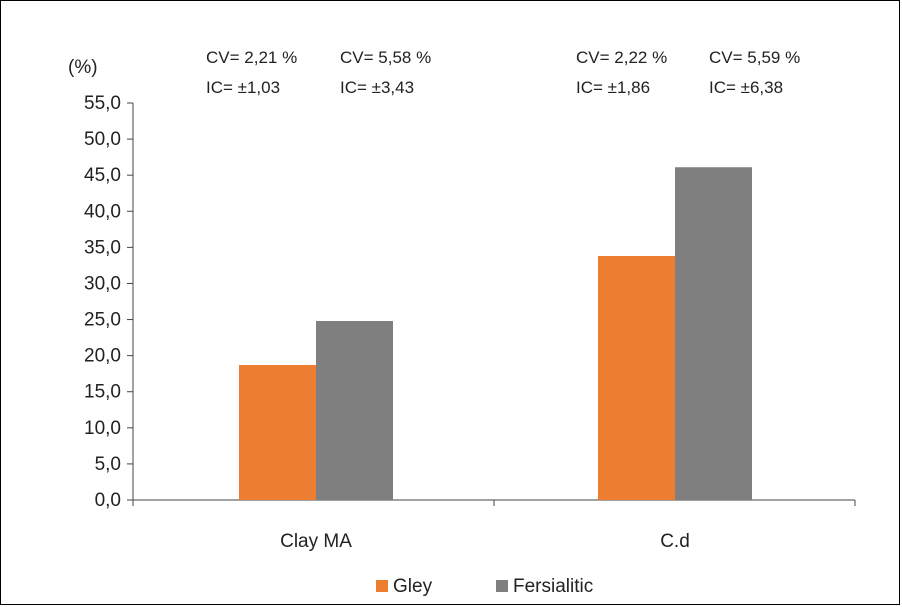 This screenshot has width=902, height=607. I want to click on annotation-ic: IC= ±1,86, so click(613, 87).